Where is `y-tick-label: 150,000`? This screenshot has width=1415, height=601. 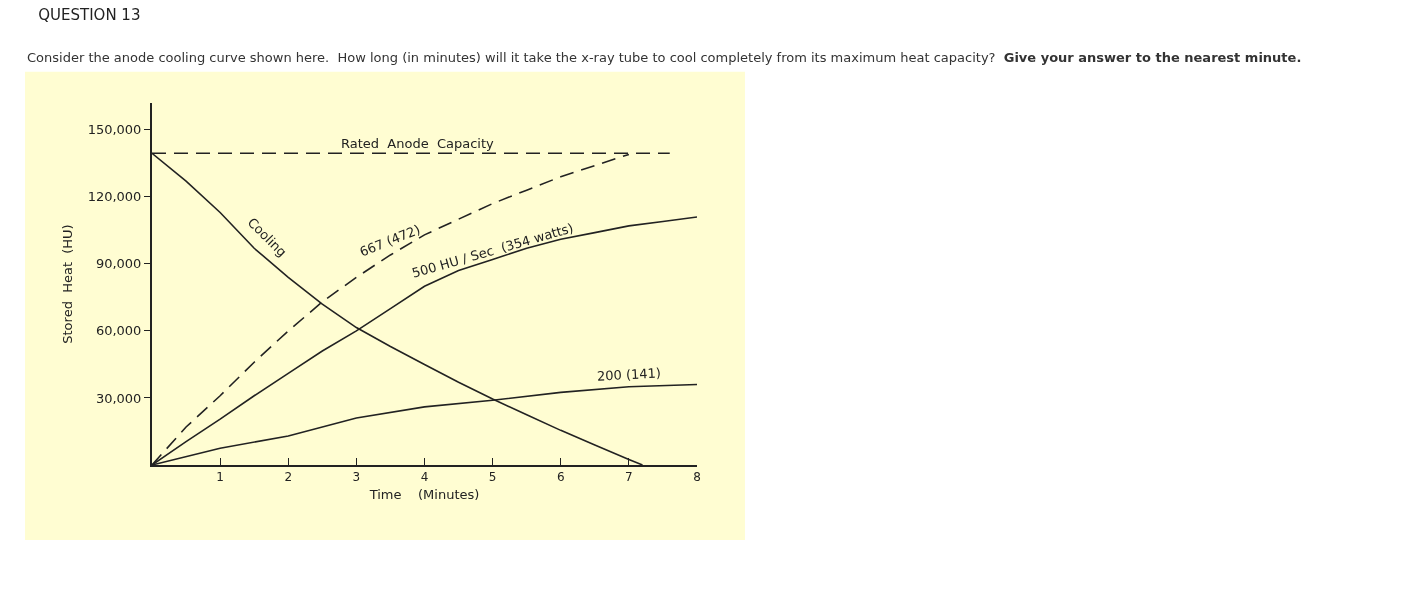 y-tick-label: 150,000 is located at coordinates (114, 130).